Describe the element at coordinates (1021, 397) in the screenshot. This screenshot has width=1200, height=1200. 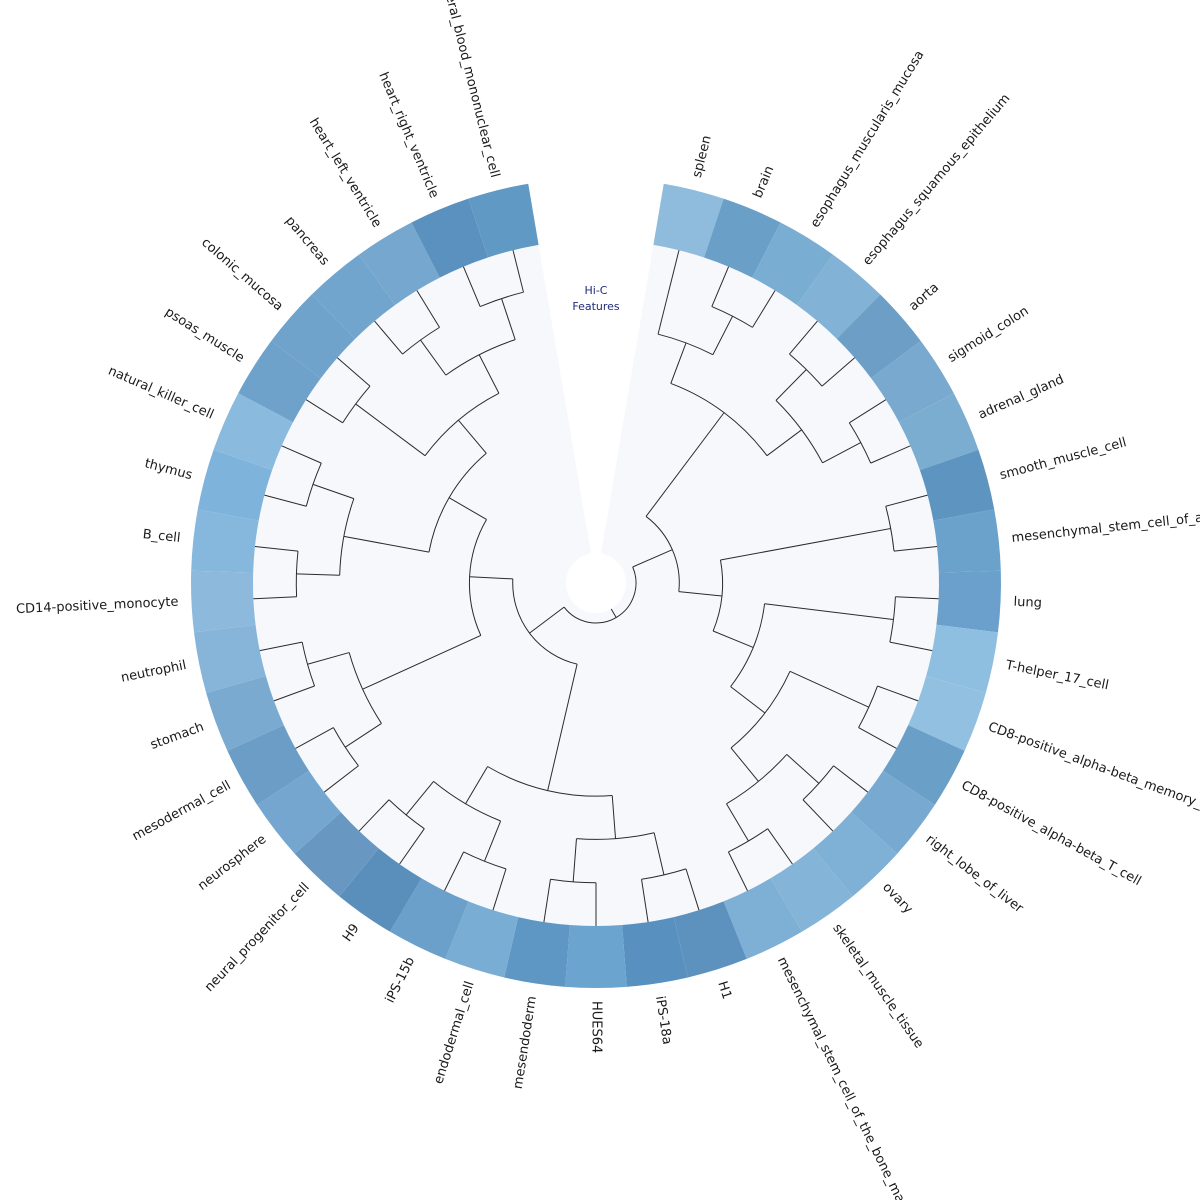
I see `leaf-label: adrenal_gland` at that location.